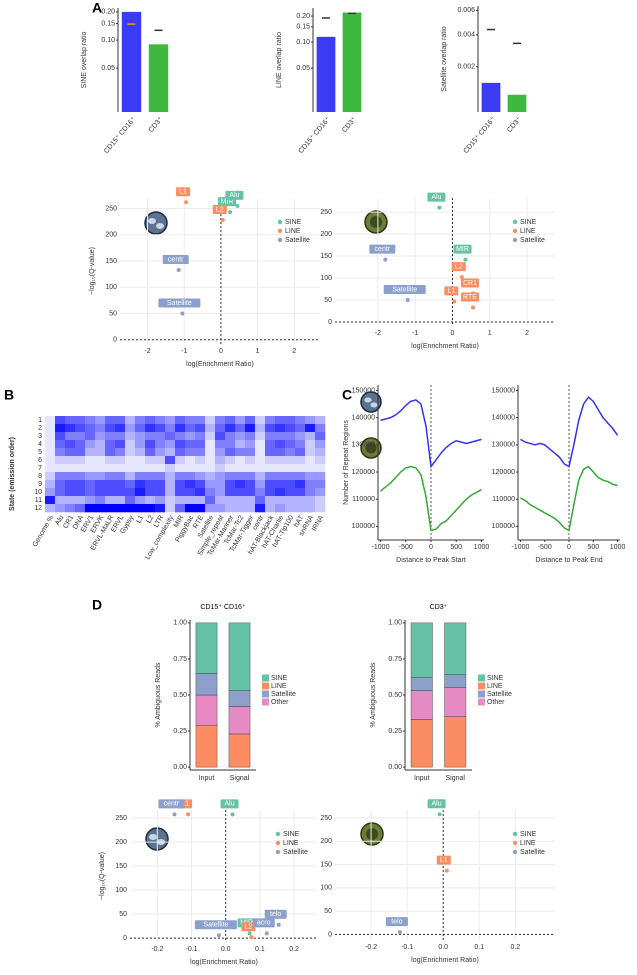 This screenshot has width=637, height=975. I want to click on x-tick-label: 0.1, so click(260, 949).